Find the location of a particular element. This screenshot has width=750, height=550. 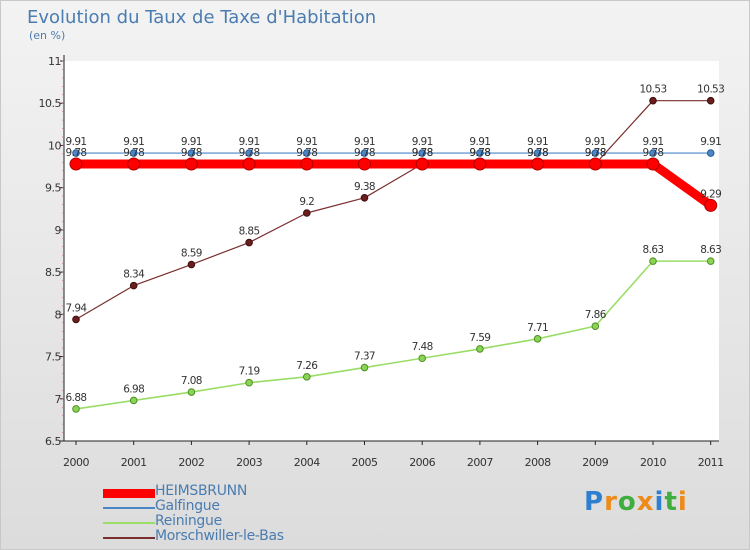

proxiti-logo: Proxiti is located at coordinates (636, 502).